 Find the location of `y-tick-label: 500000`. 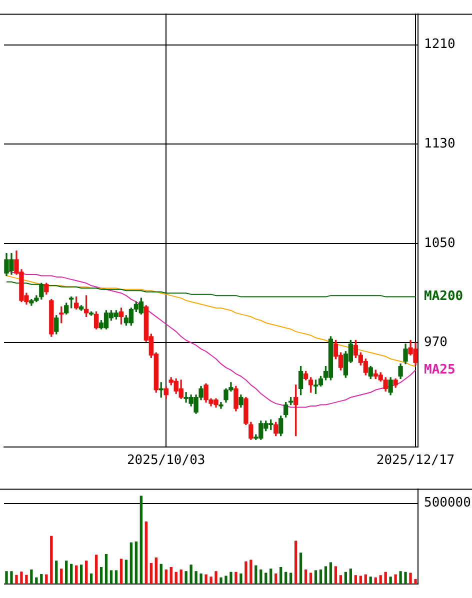

y-tick-label: 500000 is located at coordinates (447, 503).